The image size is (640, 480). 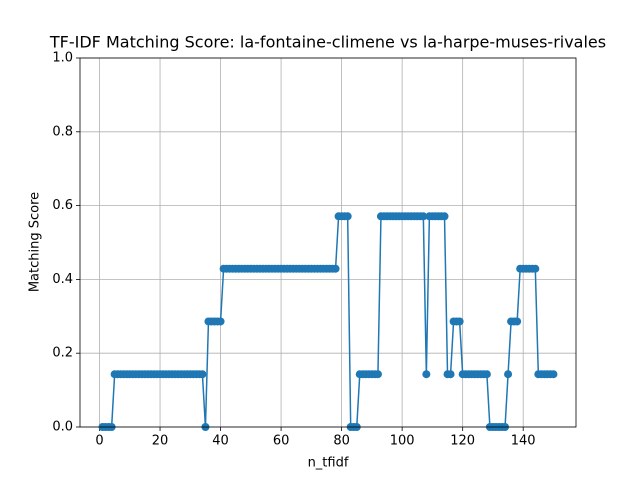 I want to click on y-tick-label: 0.4, so click(x=62, y=279).